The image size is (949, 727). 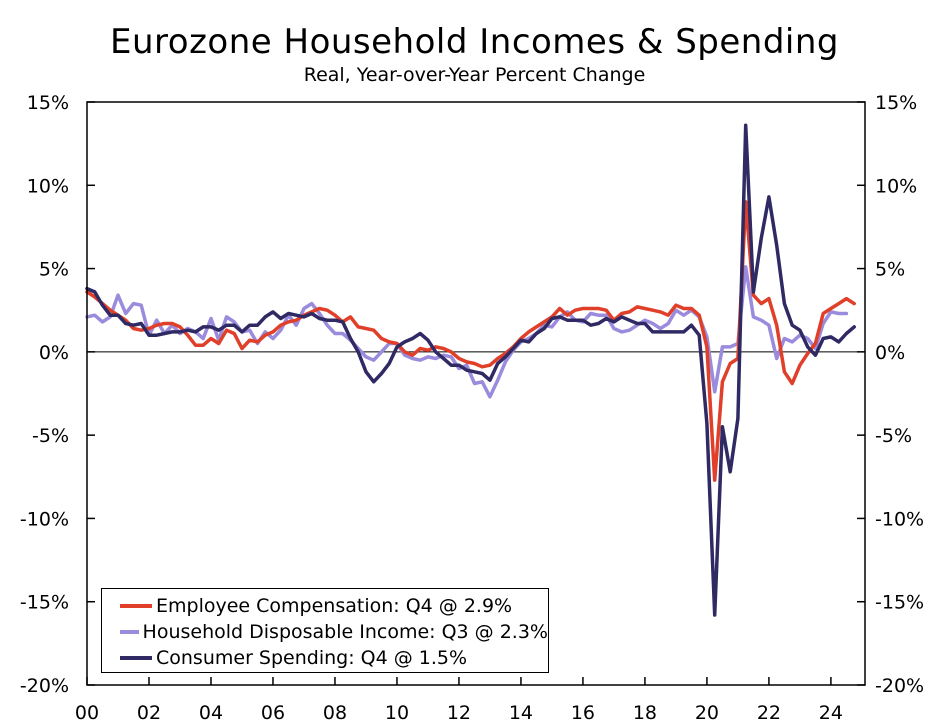 I want to click on x-tick-label: 06, so click(x=273, y=713).